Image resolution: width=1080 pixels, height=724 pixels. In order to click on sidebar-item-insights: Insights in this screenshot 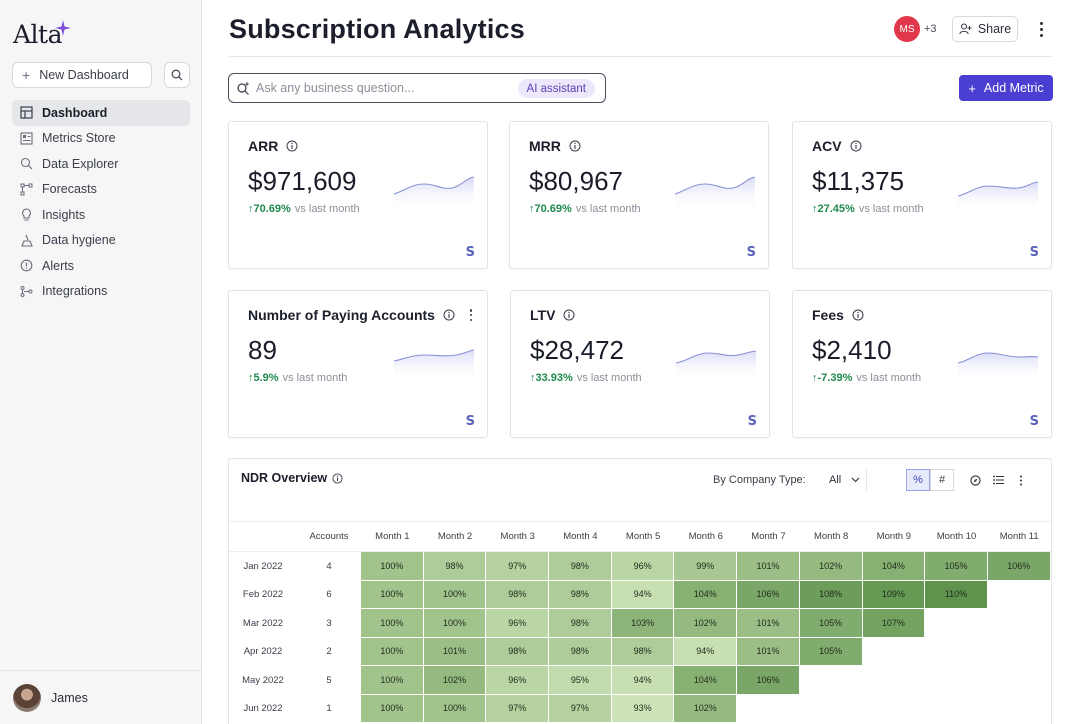, I will do `click(101, 215)`.